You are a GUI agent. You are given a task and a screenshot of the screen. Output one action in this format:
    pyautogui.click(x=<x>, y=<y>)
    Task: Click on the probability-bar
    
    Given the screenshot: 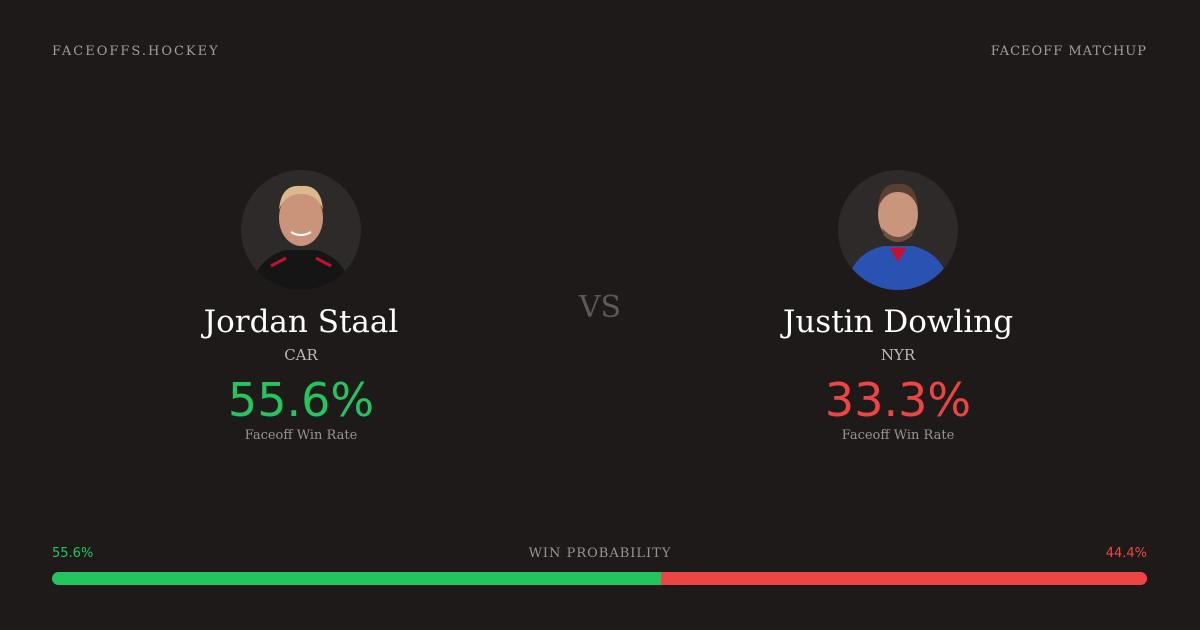 What is the action you would take?
    pyautogui.click(x=599, y=578)
    